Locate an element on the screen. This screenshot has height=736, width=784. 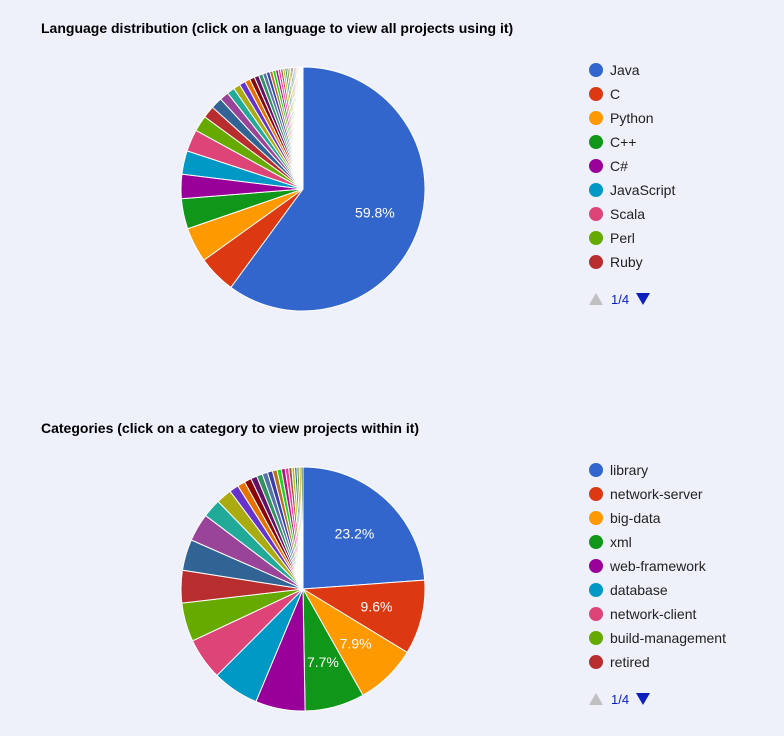
legend-label: database is located at coordinates (639, 590).